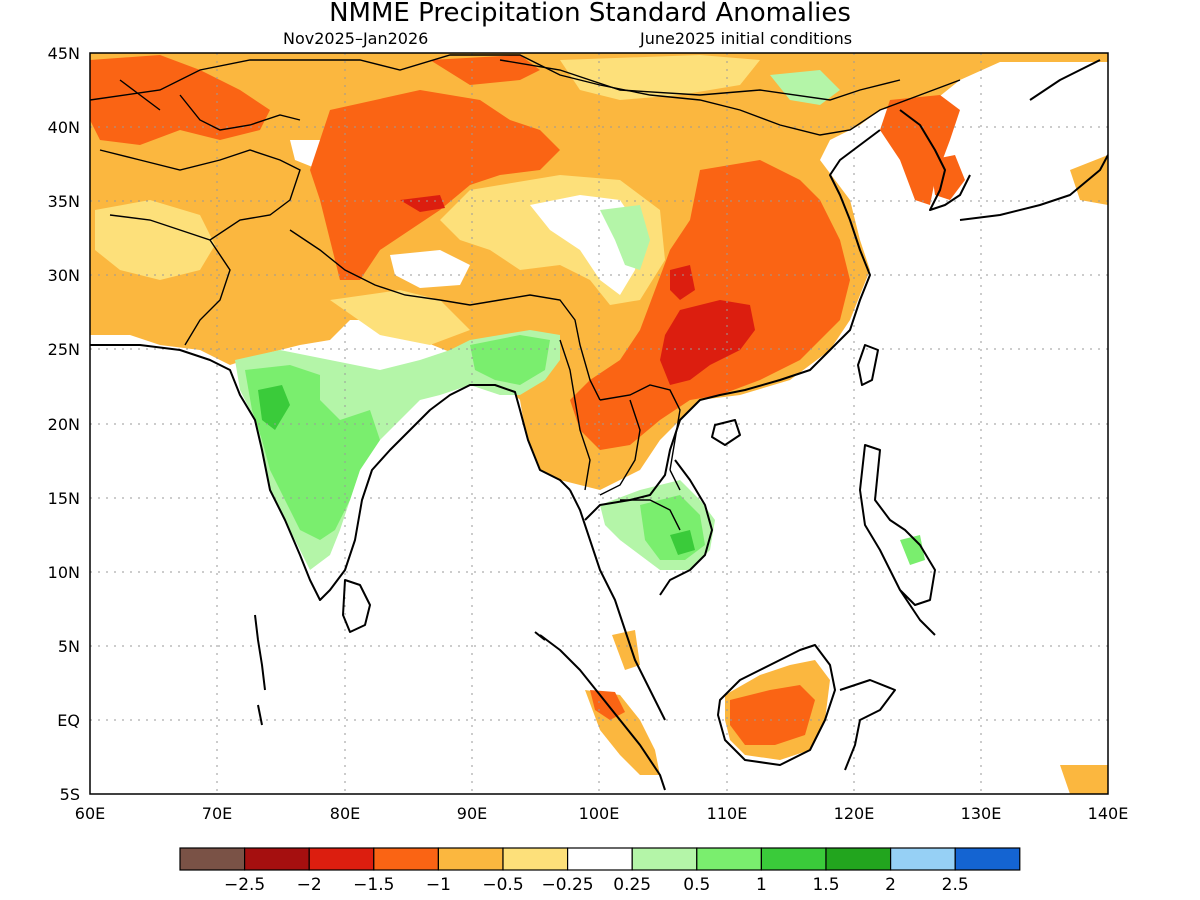 This screenshot has height=900, width=1200. I want to click on coastline-sri-lanka, so click(356, 606).